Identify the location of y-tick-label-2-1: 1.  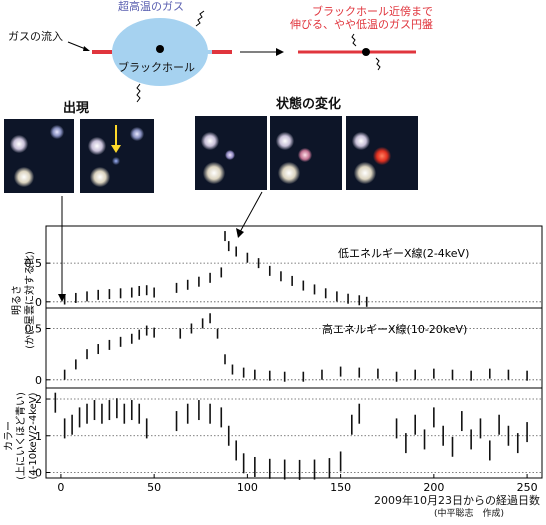
(38, 436).